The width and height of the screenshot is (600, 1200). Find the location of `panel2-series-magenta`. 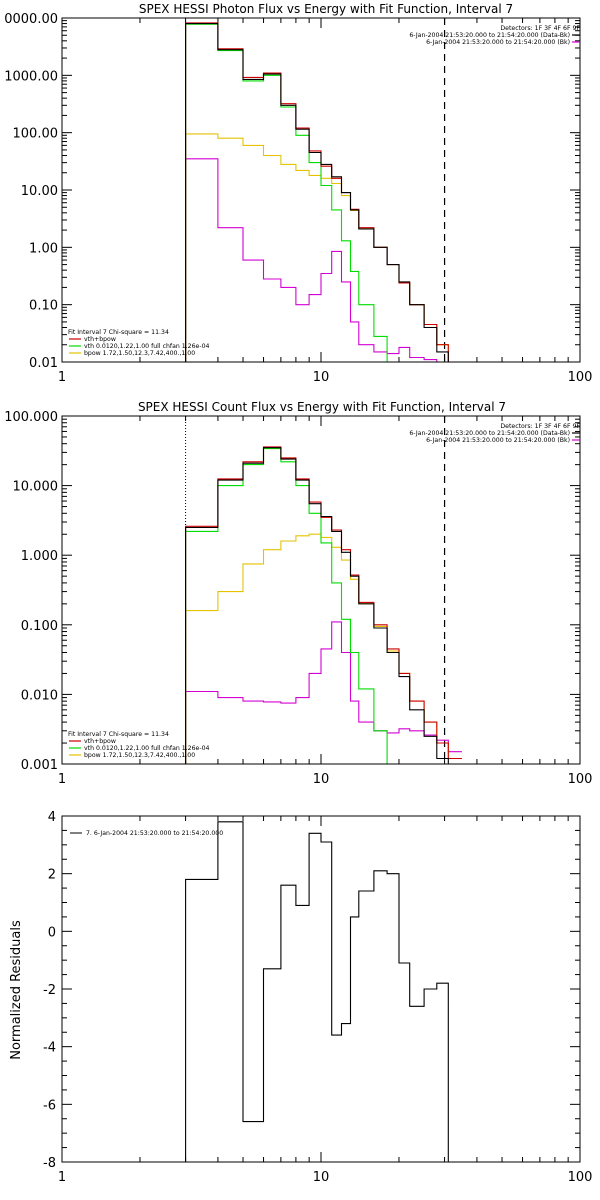

panel2-series-magenta is located at coordinates (323, 692).